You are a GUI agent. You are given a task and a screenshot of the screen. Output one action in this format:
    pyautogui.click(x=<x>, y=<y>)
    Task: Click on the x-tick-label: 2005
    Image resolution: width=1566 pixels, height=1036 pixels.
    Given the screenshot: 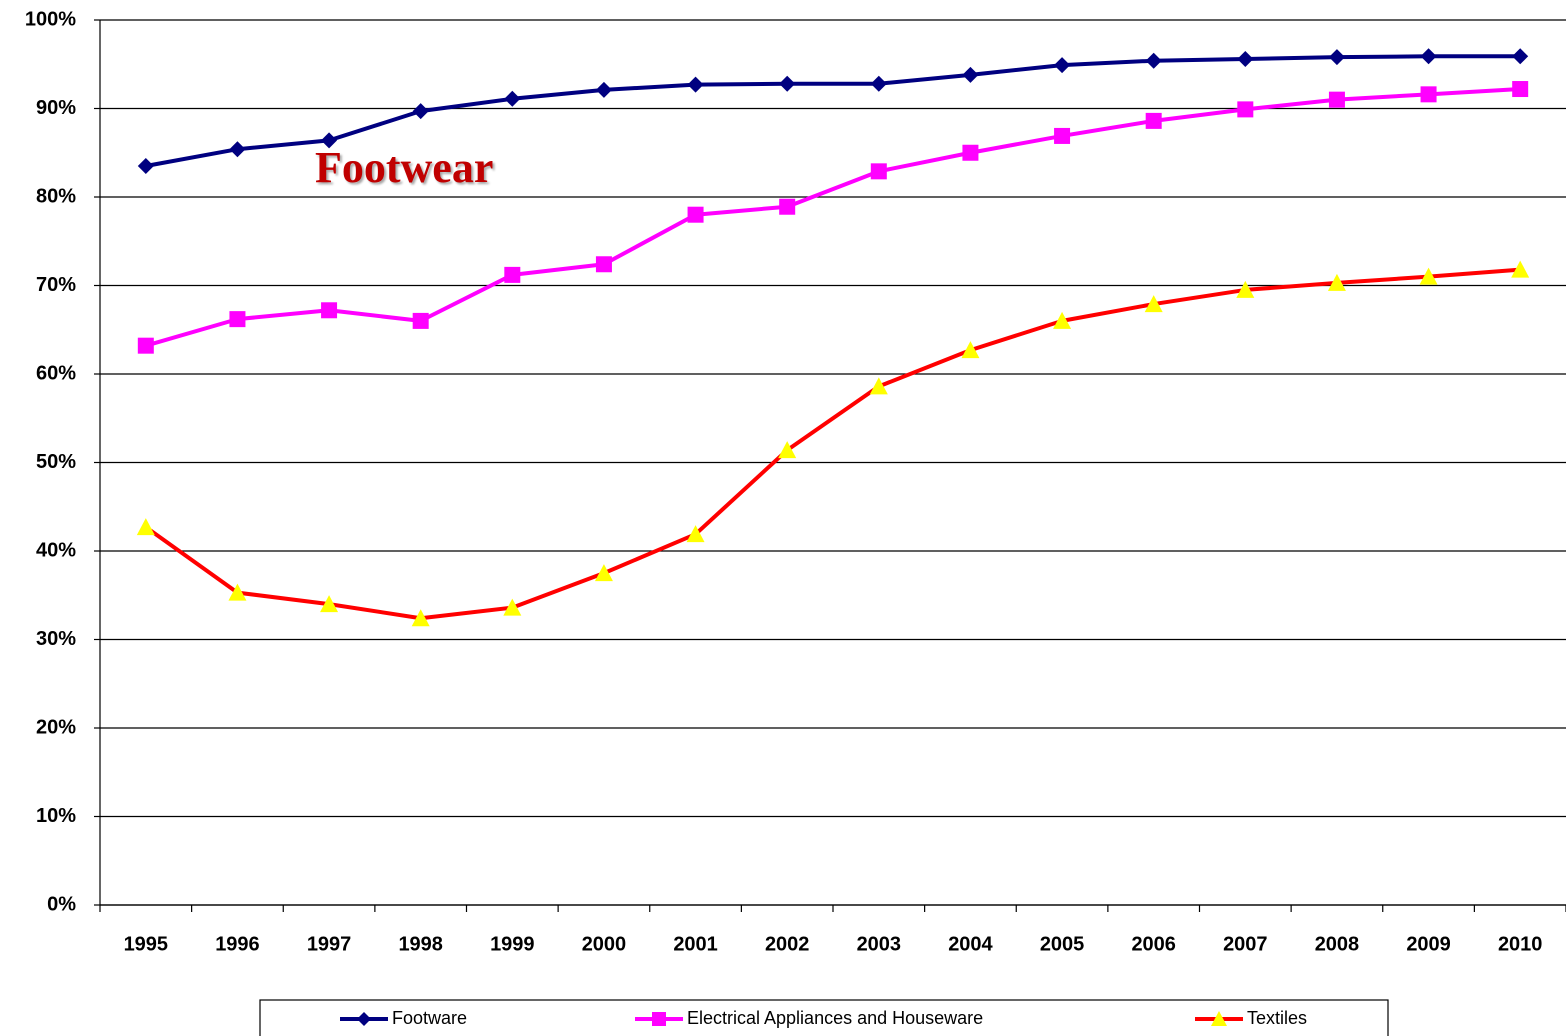 What is the action you would take?
    pyautogui.click(x=1062, y=944)
    